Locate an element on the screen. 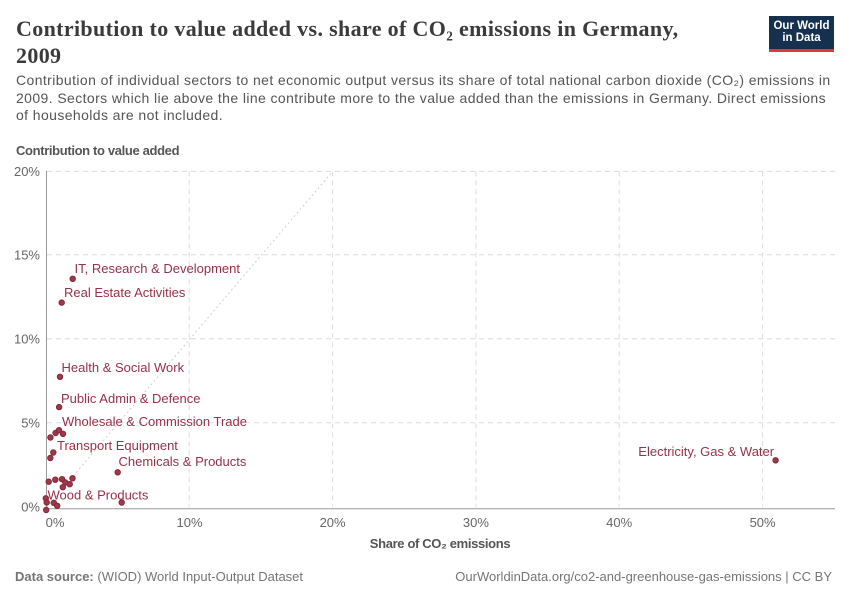 The image size is (850, 600). svg-text: 30% is located at coordinates (476, 522).